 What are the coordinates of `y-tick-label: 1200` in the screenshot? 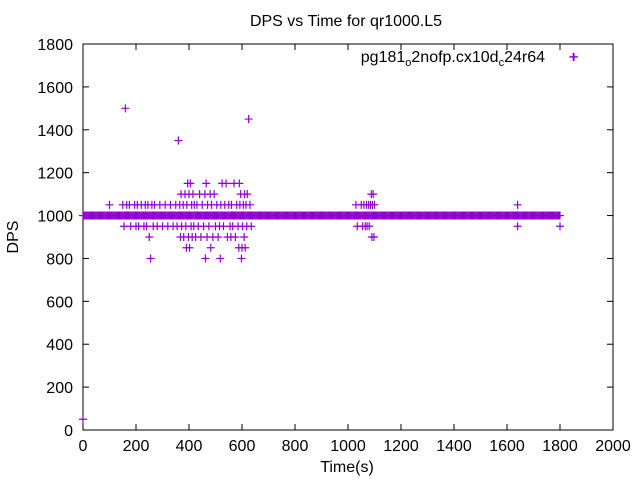 It's located at (55, 174).